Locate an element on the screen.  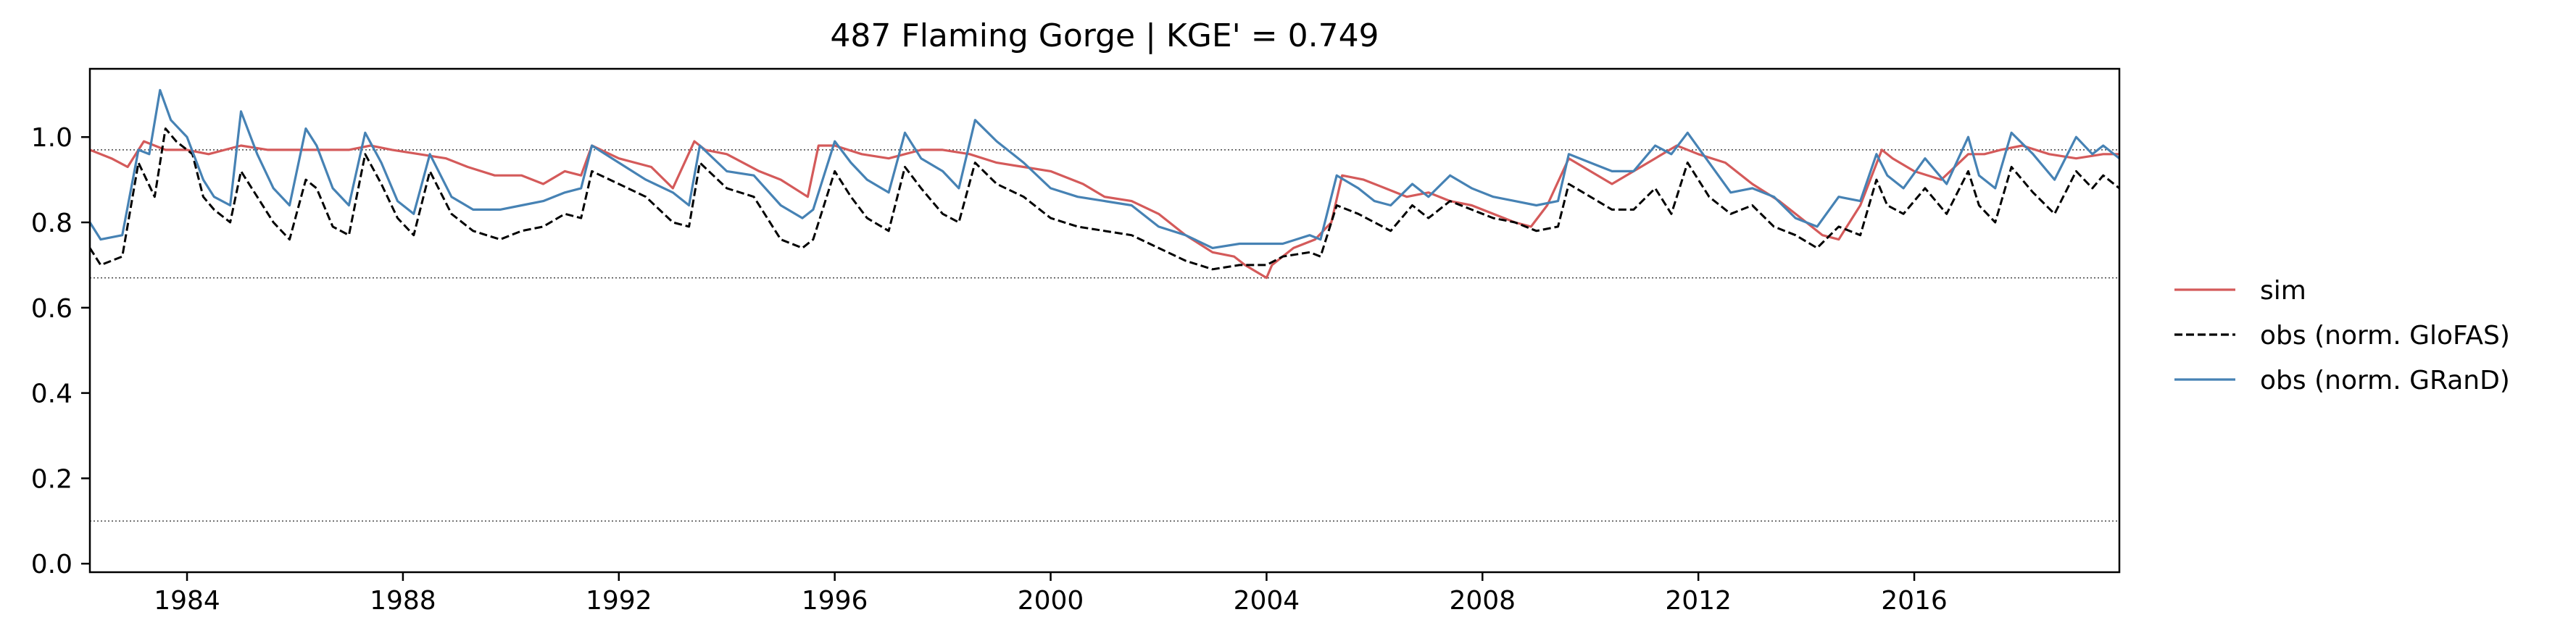
x-tick-label-2012: 2012 is located at coordinates (1698, 601).